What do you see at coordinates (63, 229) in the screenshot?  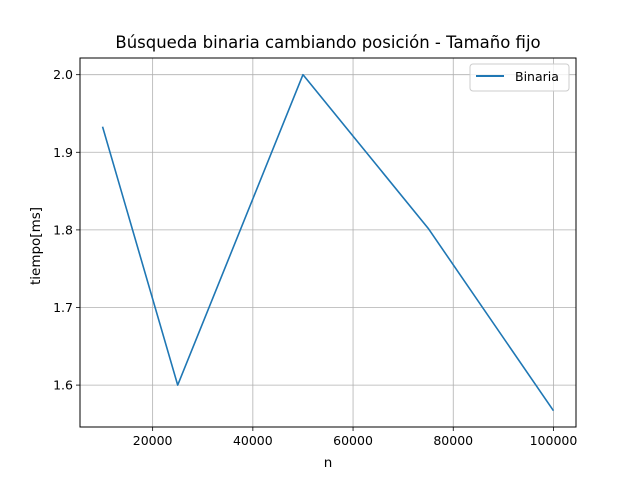 I see `y-tick-label: 1.8` at bounding box center [63, 229].